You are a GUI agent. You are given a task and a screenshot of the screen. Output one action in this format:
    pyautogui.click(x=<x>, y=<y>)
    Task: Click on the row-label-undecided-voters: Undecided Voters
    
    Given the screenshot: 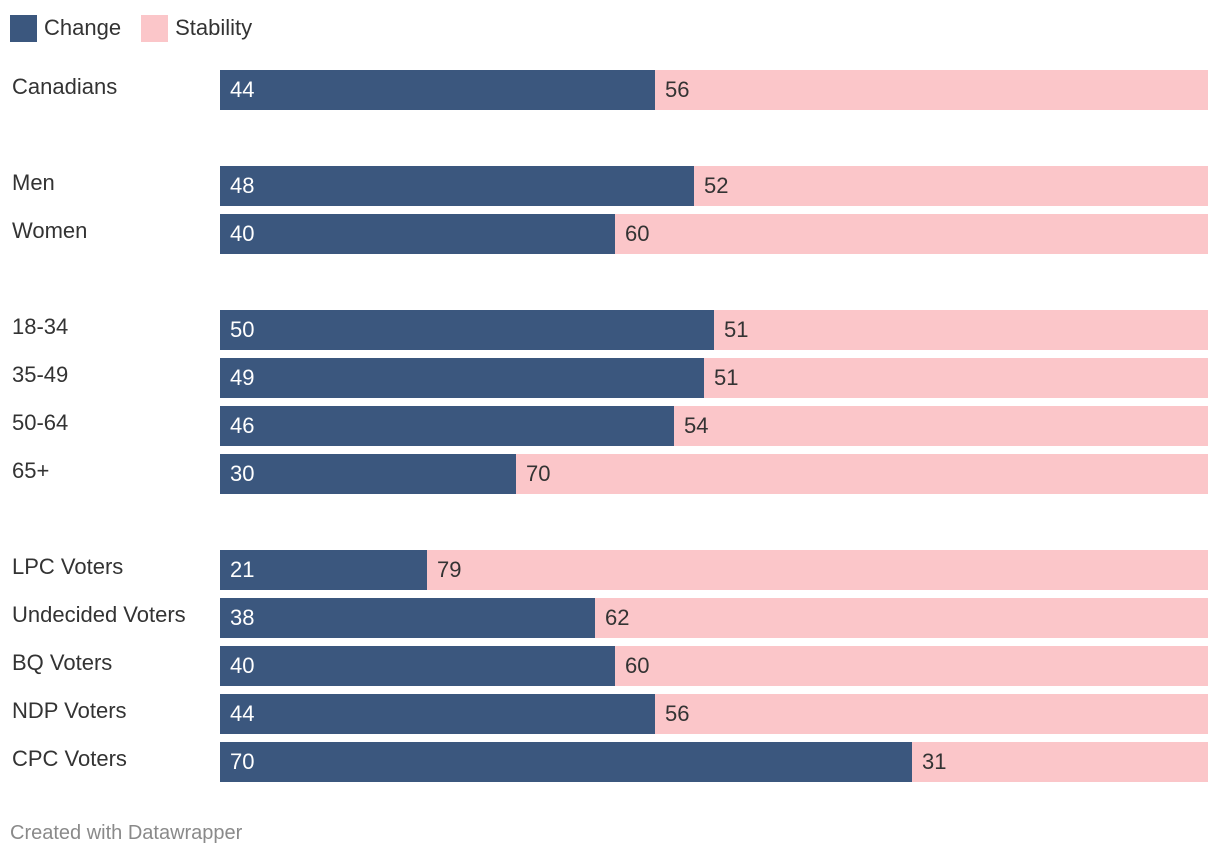 What is the action you would take?
    pyautogui.click(x=99, y=614)
    